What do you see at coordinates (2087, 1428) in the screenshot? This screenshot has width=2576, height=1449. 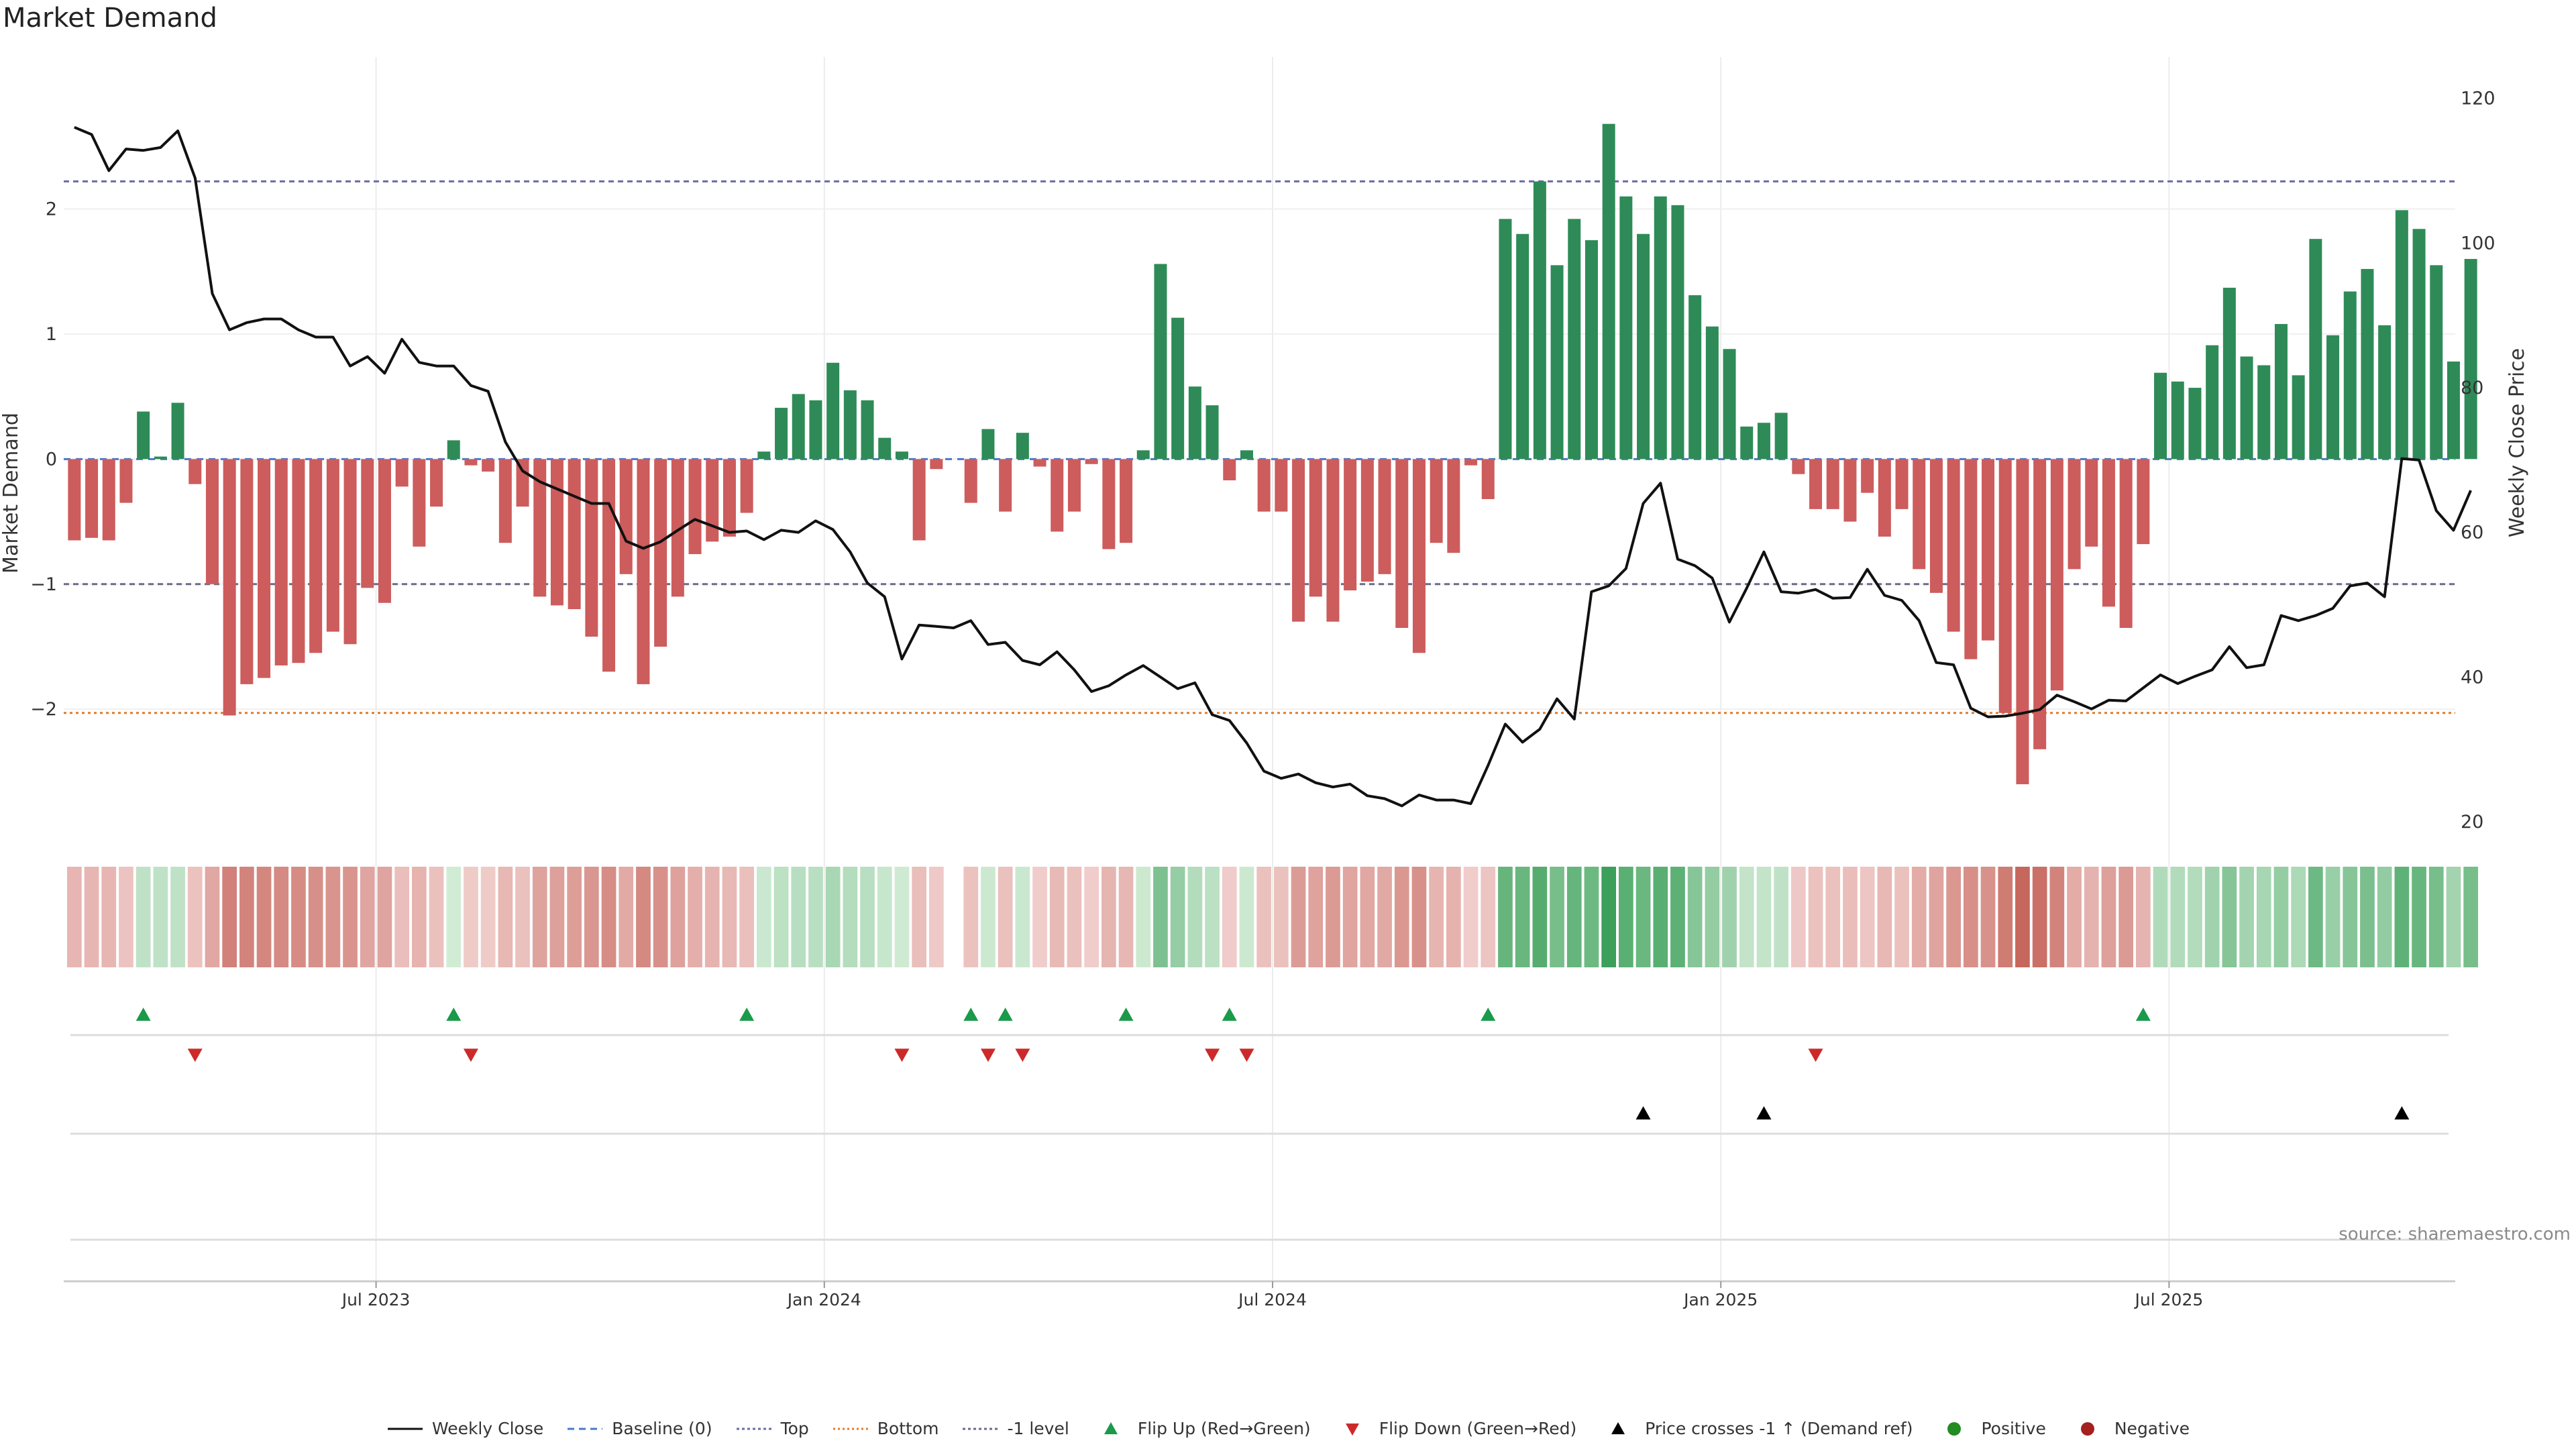 I see `negative-legend-swatch` at bounding box center [2087, 1428].